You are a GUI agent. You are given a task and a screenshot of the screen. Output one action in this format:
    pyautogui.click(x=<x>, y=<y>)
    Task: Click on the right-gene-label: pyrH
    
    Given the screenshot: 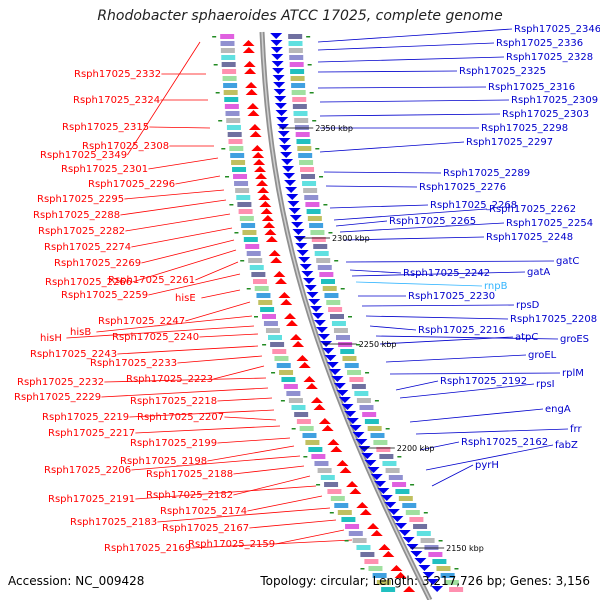 What is the action you would take?
    pyautogui.click(x=487, y=465)
    